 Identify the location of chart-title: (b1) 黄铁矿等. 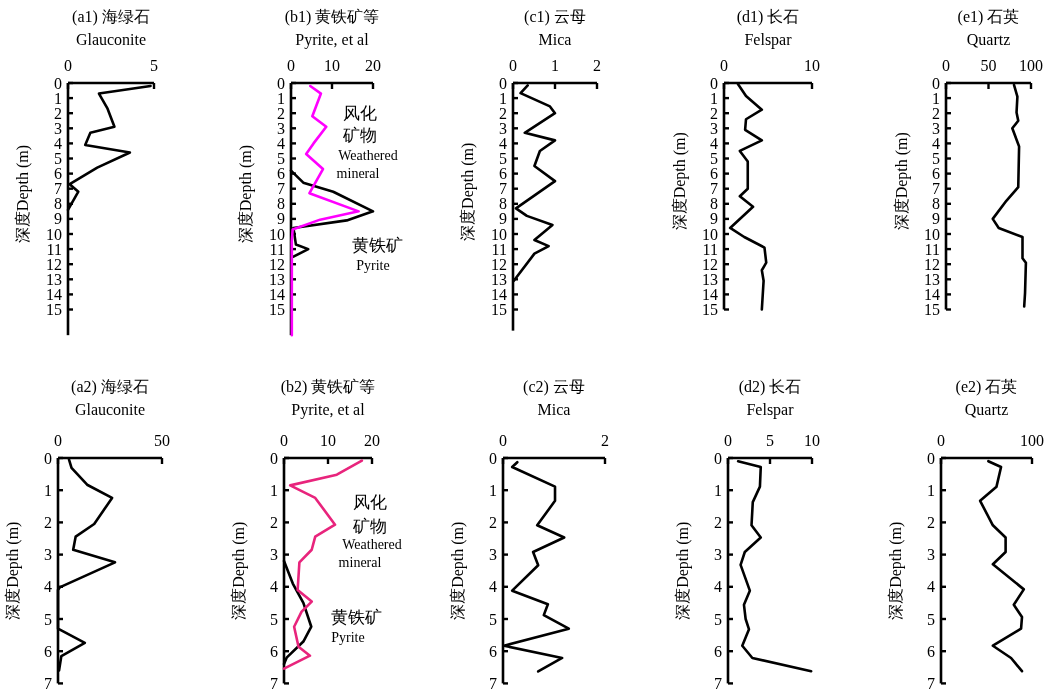
(332, 17).